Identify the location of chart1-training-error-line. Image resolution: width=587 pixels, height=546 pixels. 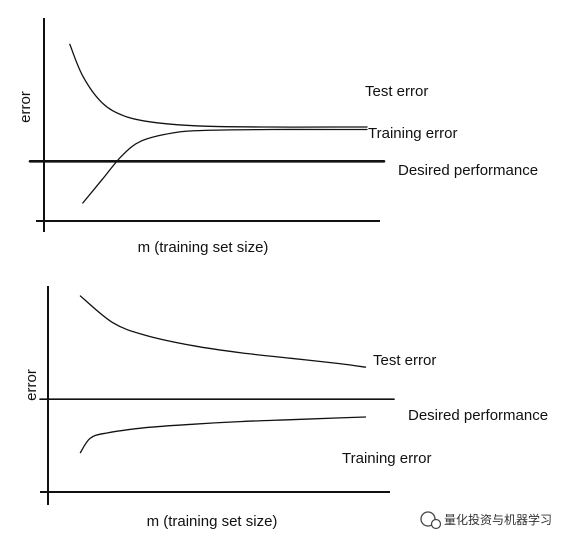
(225, 166).